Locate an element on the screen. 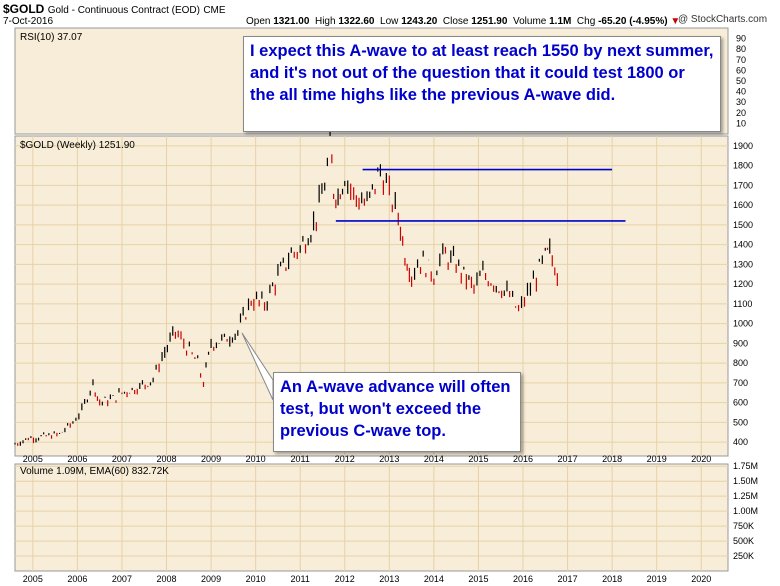 The width and height of the screenshot is (780, 586). rsi-tick-label: 80 is located at coordinates (741, 49).